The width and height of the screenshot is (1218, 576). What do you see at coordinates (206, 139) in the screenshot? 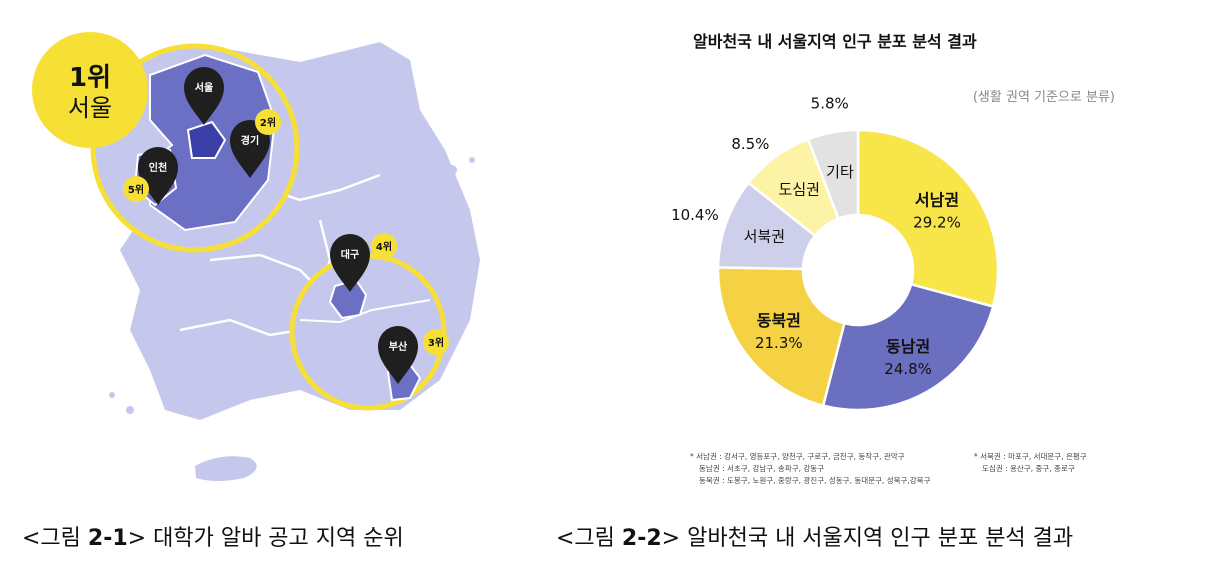
I see `seoul-region` at bounding box center [206, 139].